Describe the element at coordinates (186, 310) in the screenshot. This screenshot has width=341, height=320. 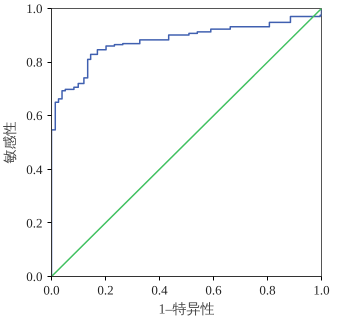
I see `x-axis-title: 1–特异性` at that location.